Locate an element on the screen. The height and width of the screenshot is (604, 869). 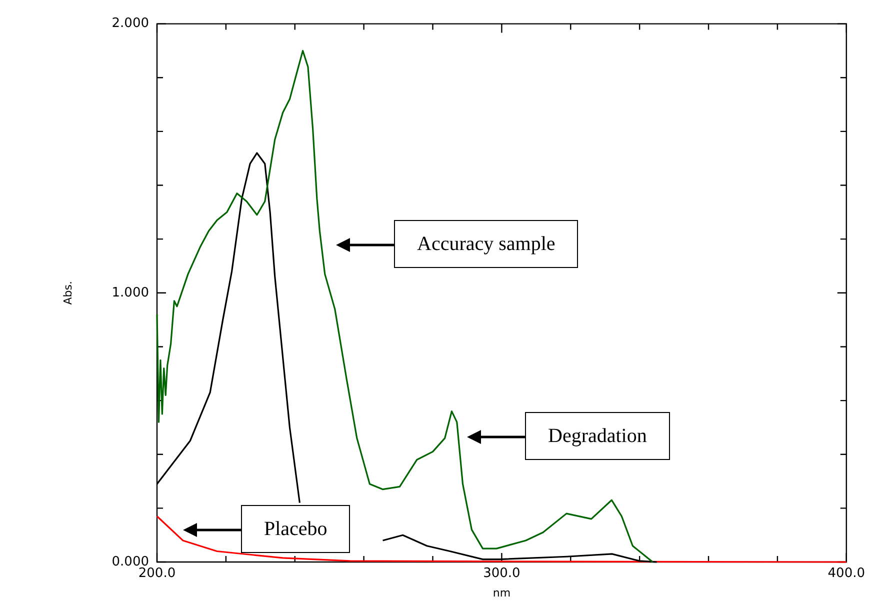
x-axis-title: nm is located at coordinates (501, 593).